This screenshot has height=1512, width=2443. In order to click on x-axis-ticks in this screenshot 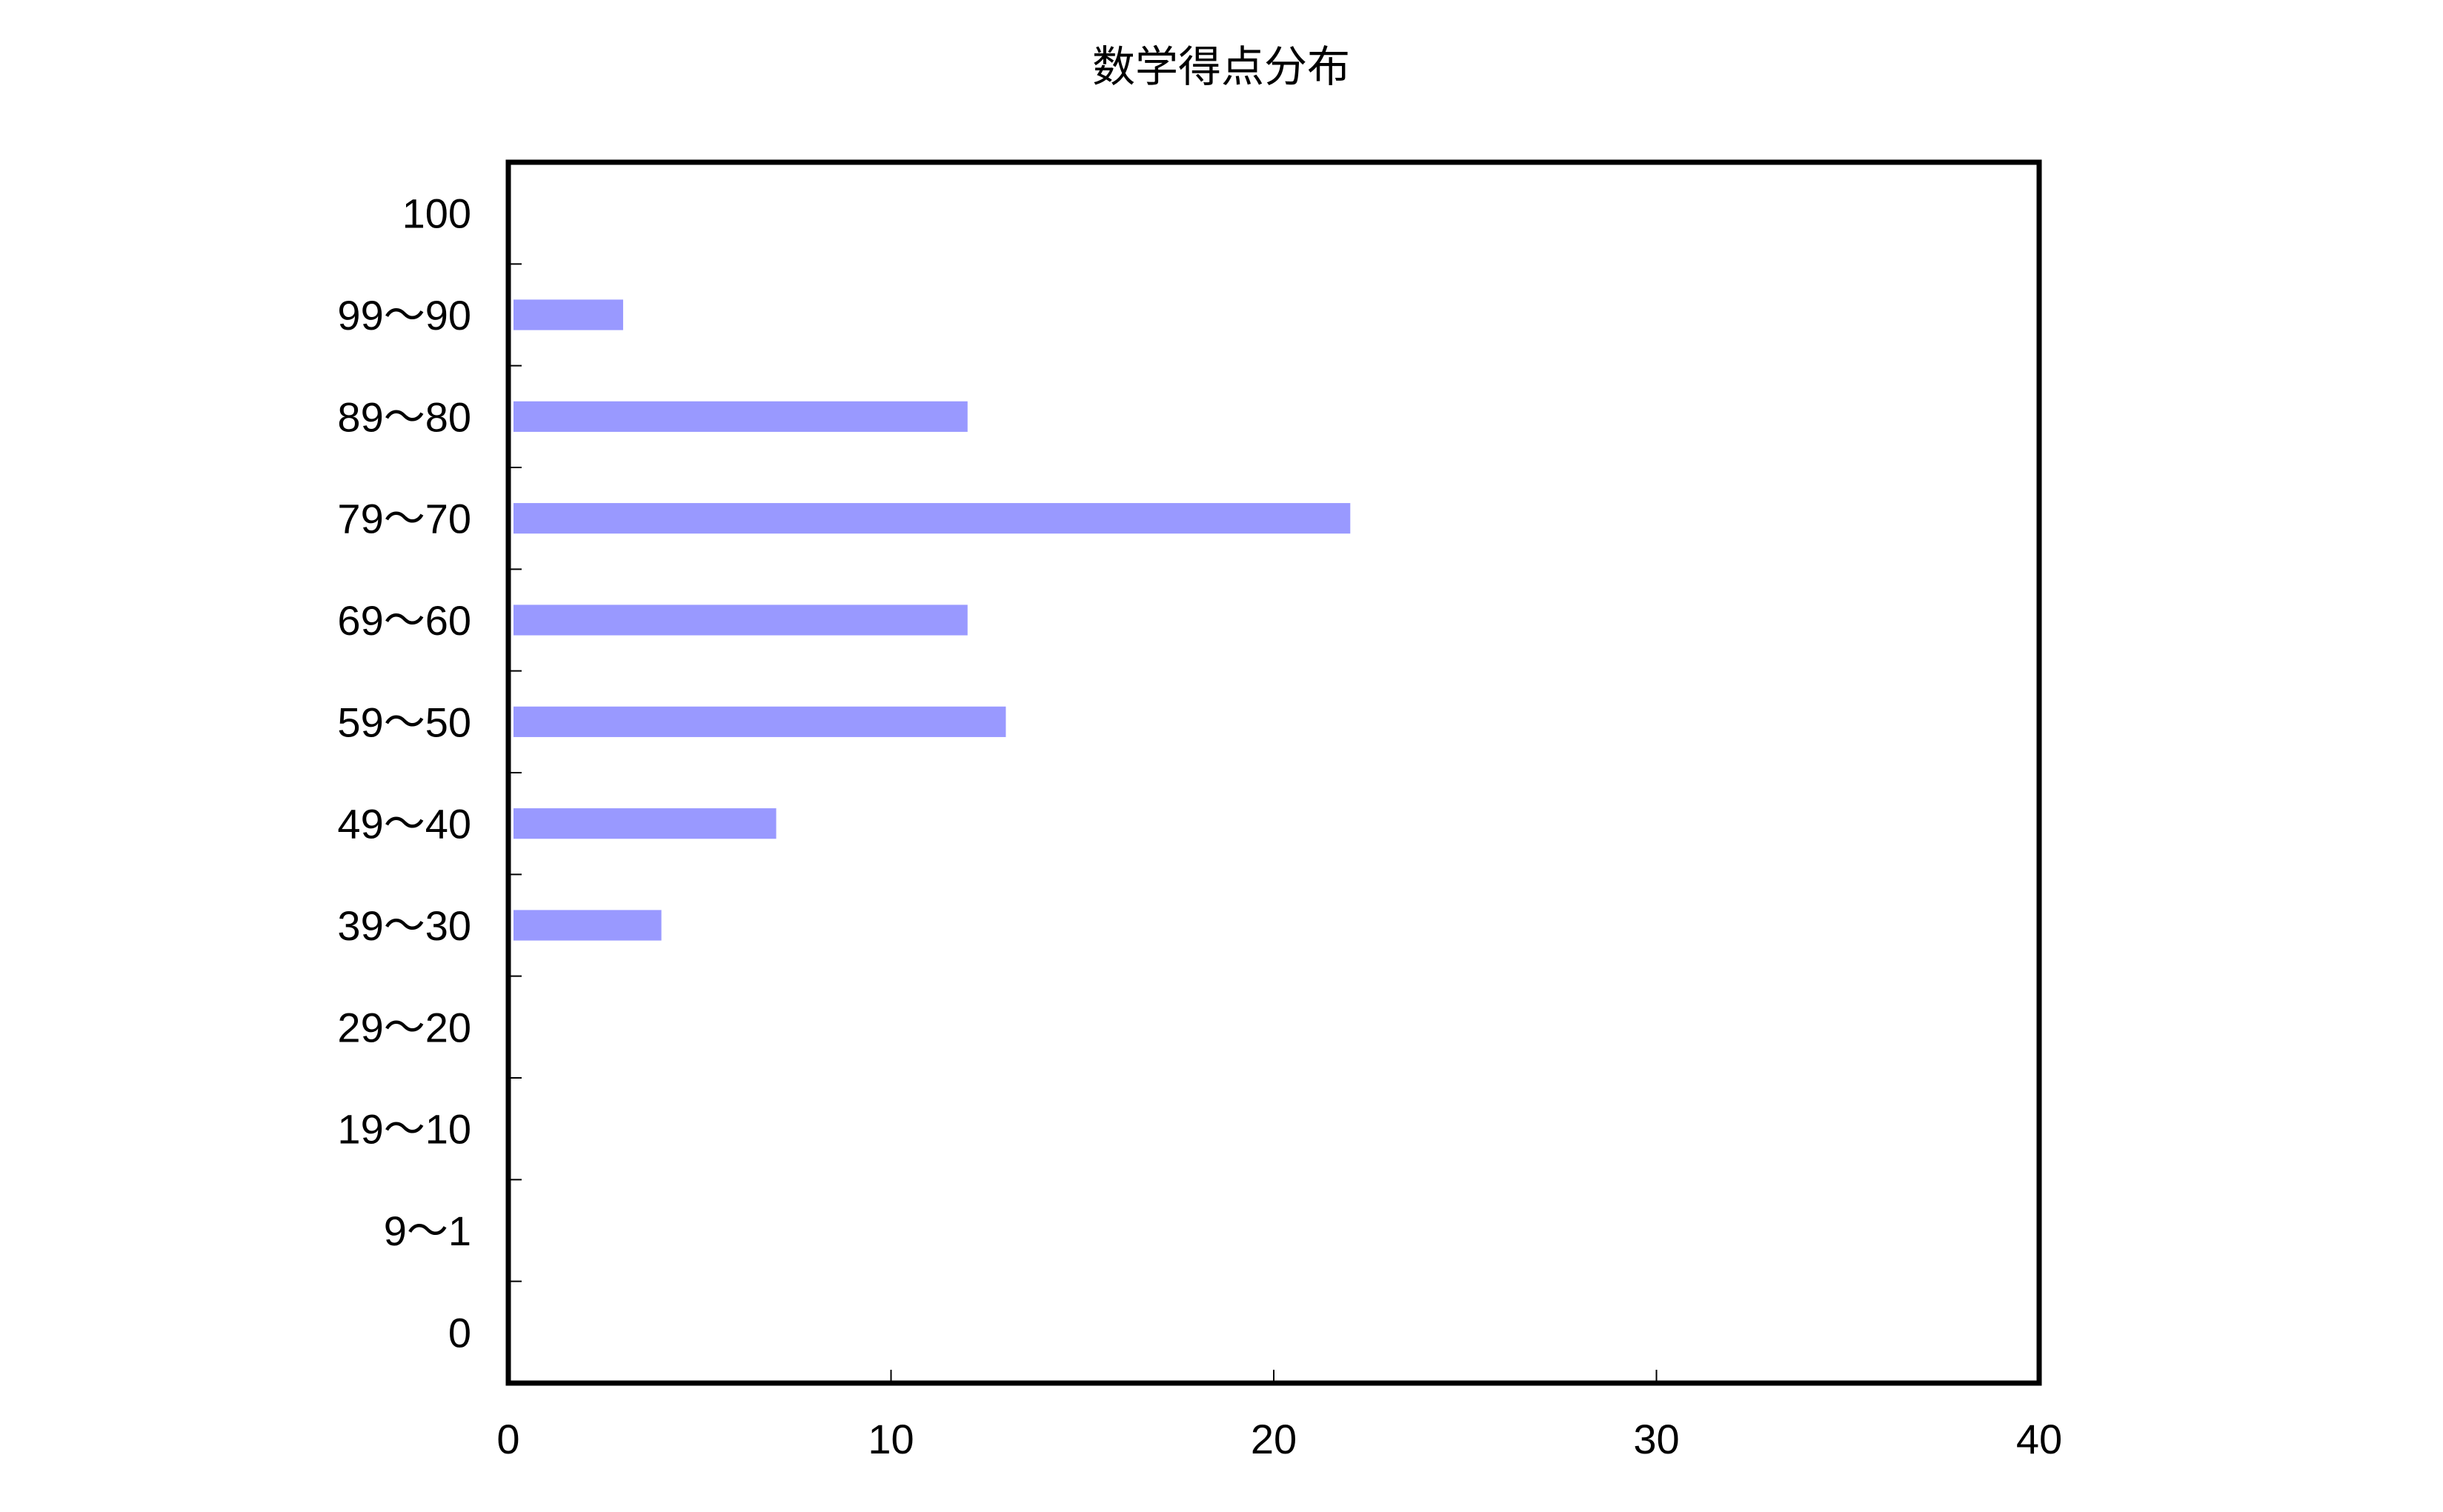, I will do `click(1274, 1376)`.